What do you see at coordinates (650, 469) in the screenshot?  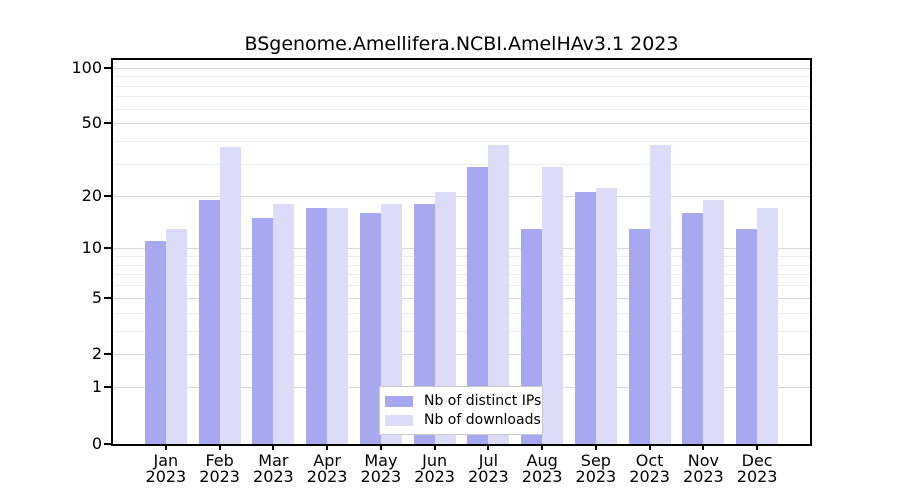 I see `x-tick-label-oct: Oct 2023` at bounding box center [650, 469].